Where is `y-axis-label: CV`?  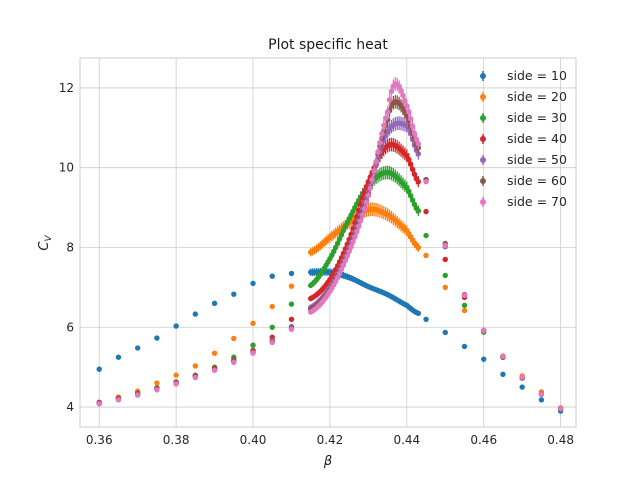 y-axis-label: CV is located at coordinates (45, 243).